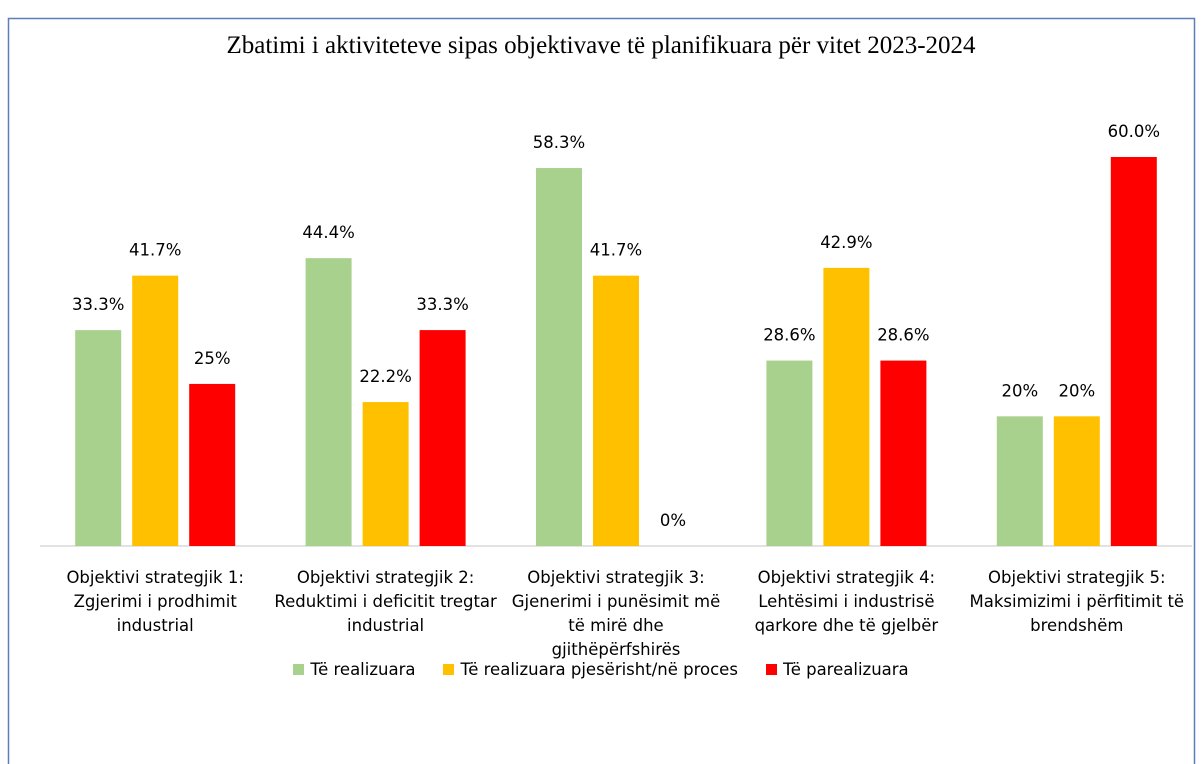  I want to click on data-label: 60.0%, so click(1134, 131).